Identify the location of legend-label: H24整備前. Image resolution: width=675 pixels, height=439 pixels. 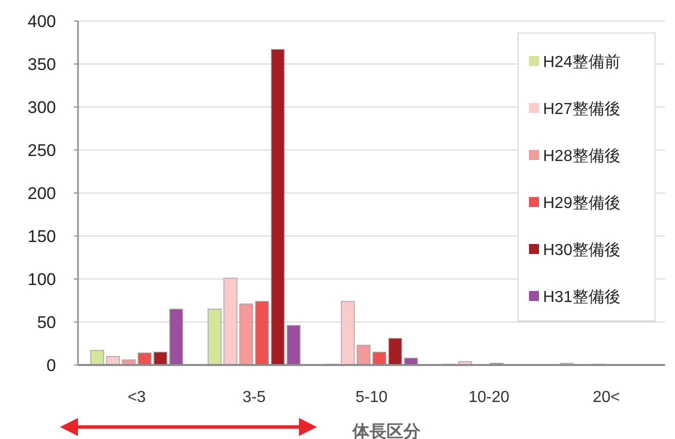
(581, 62).